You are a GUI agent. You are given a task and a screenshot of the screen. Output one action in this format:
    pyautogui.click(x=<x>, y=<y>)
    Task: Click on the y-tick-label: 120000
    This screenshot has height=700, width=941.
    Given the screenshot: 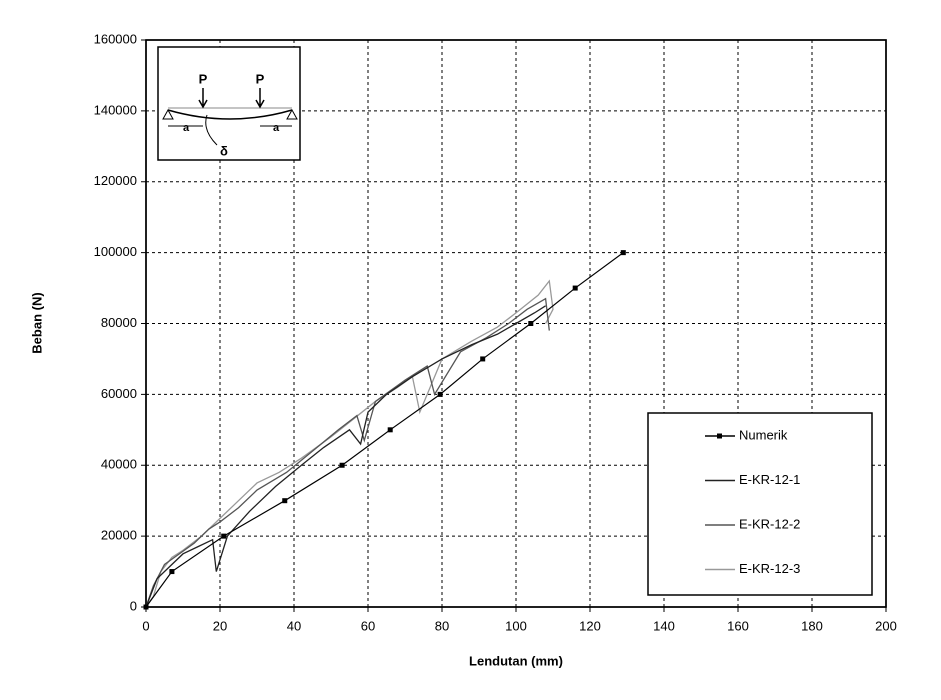 What is the action you would take?
    pyautogui.click(x=115, y=180)
    